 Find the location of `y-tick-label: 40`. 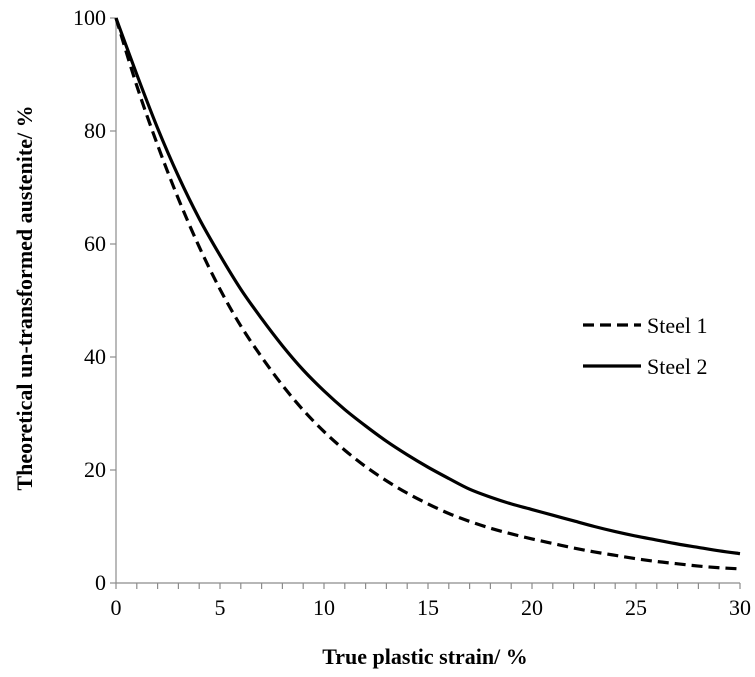

y-tick-label: 40 is located at coordinates (95, 356).